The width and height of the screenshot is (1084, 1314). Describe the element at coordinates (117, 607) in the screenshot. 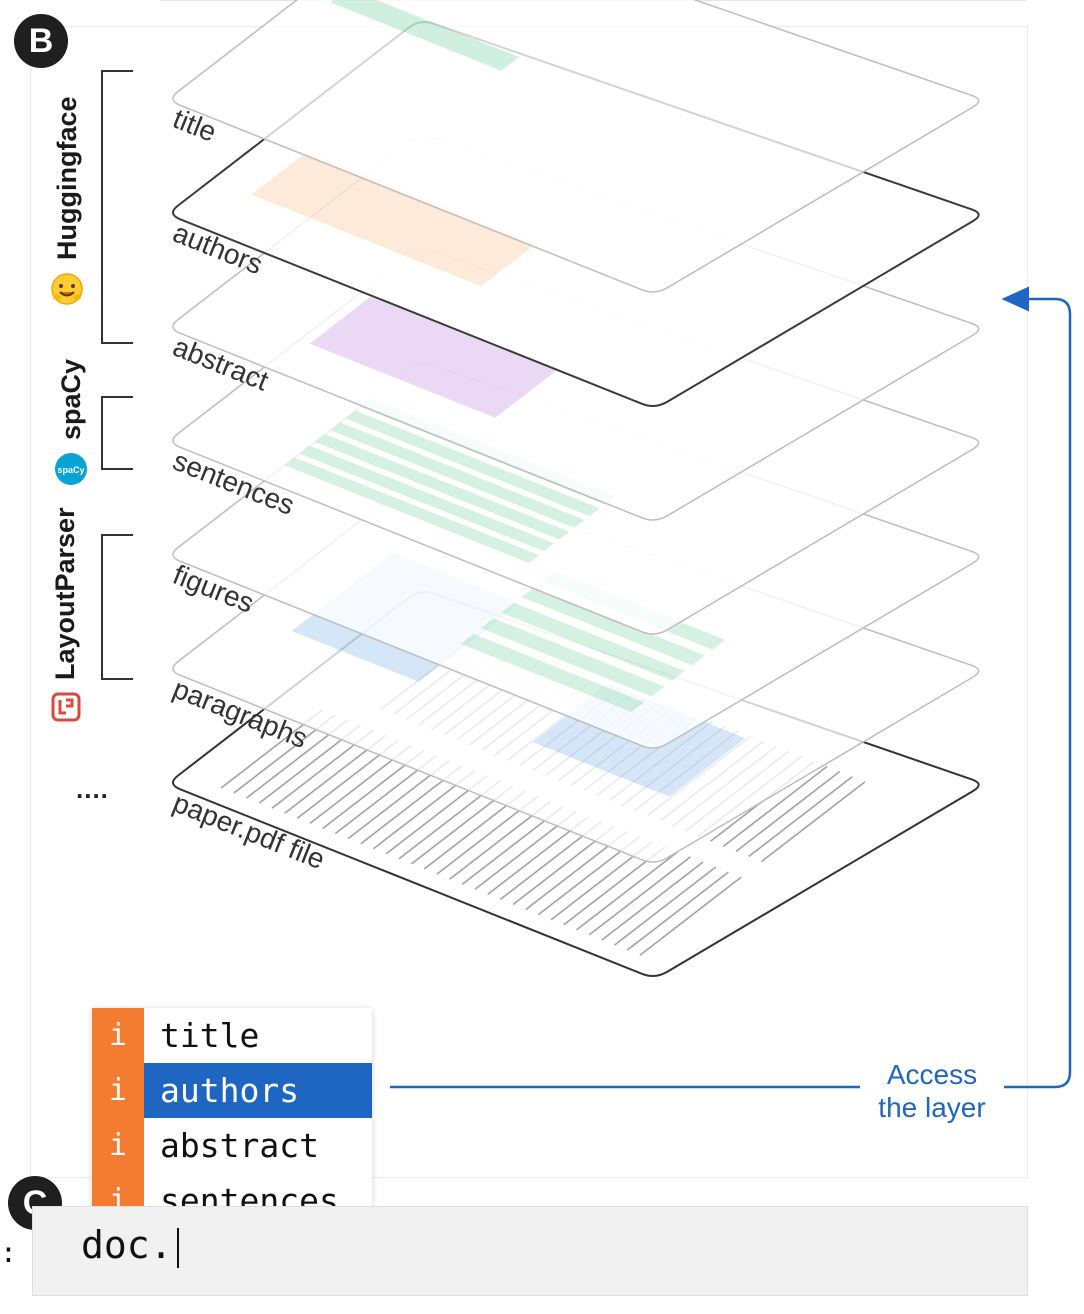

I see `bracket-layoutparser` at that location.